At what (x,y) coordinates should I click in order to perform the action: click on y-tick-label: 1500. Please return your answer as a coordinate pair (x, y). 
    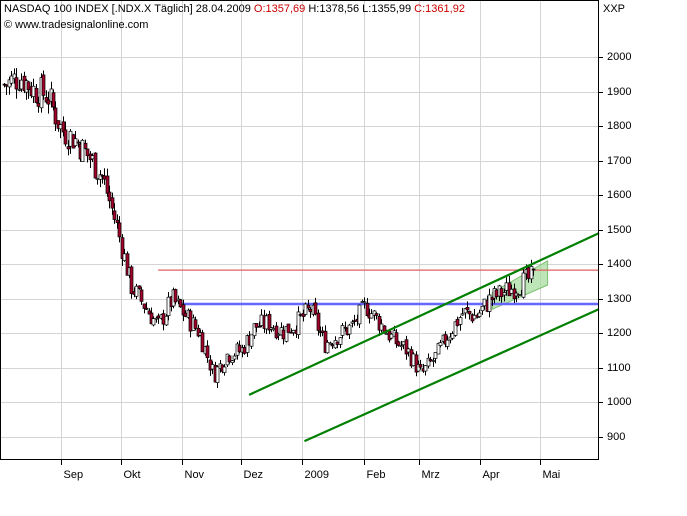
    Looking at the image, I should click on (619, 229).